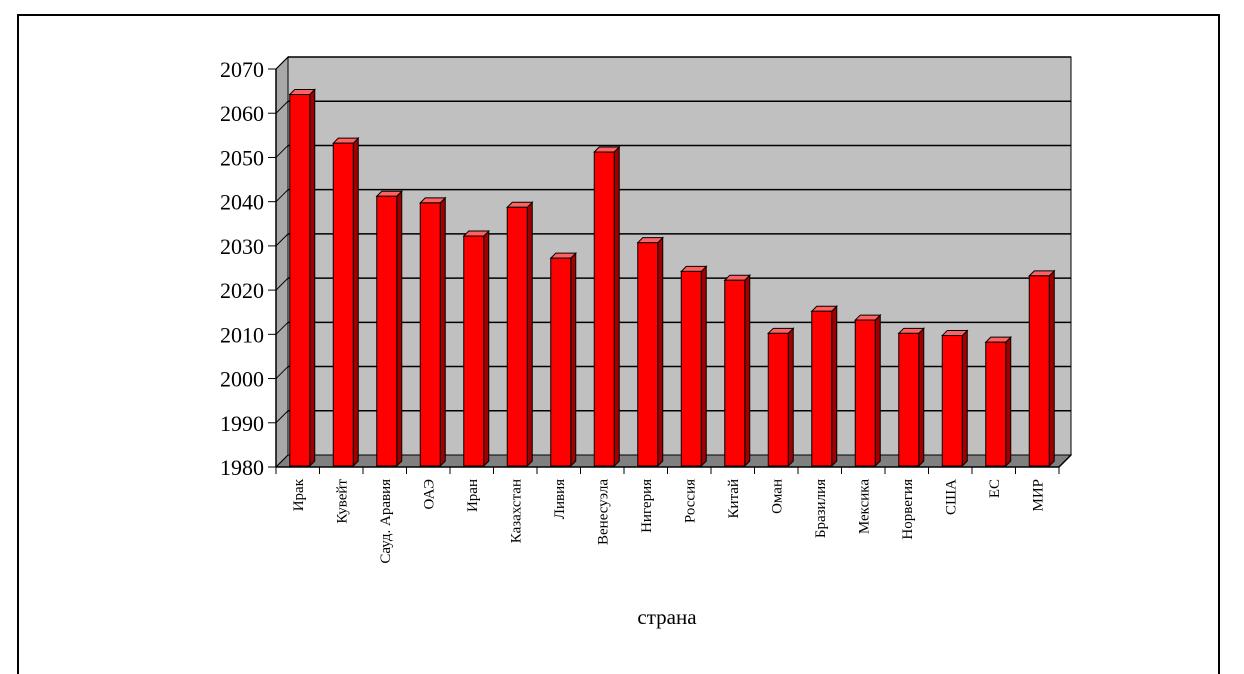 The height and width of the screenshot is (674, 1244). Describe the element at coordinates (282, 262) in the screenshot. I see `plot-side-wall` at that location.